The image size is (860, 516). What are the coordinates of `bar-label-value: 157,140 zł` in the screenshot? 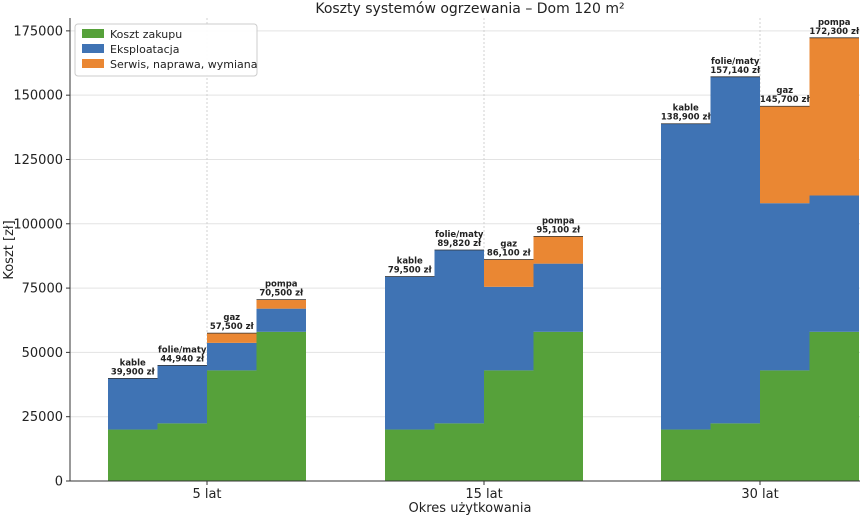 It's located at (735, 71).